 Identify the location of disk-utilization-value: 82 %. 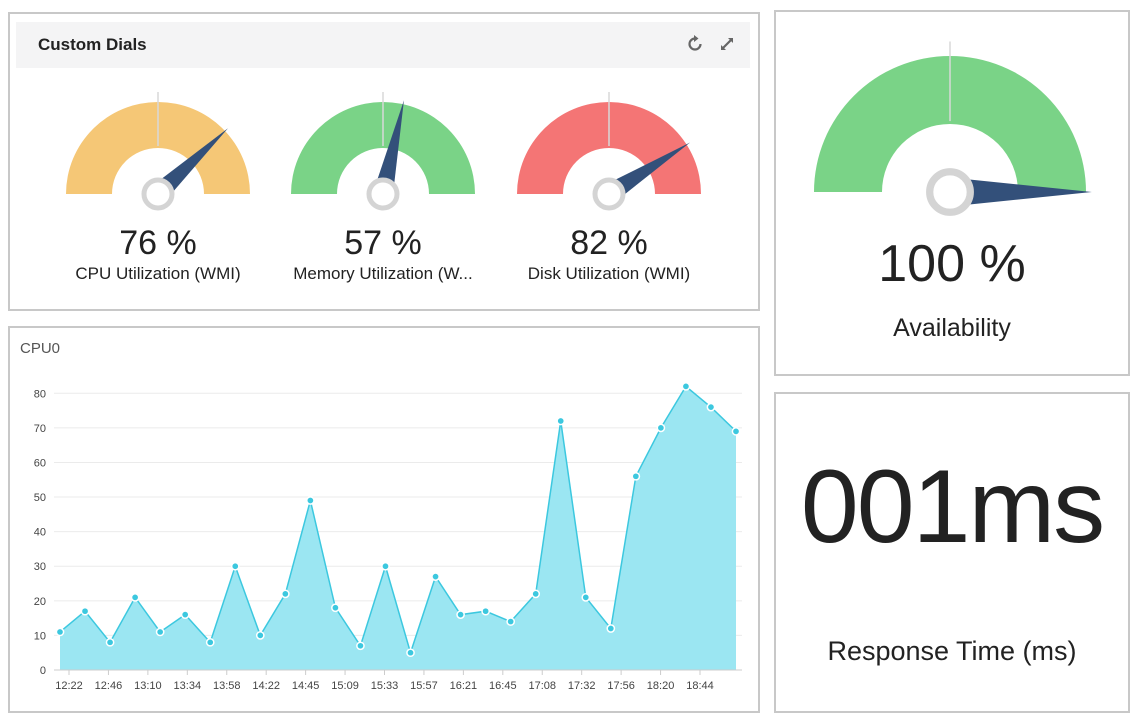
(609, 243).